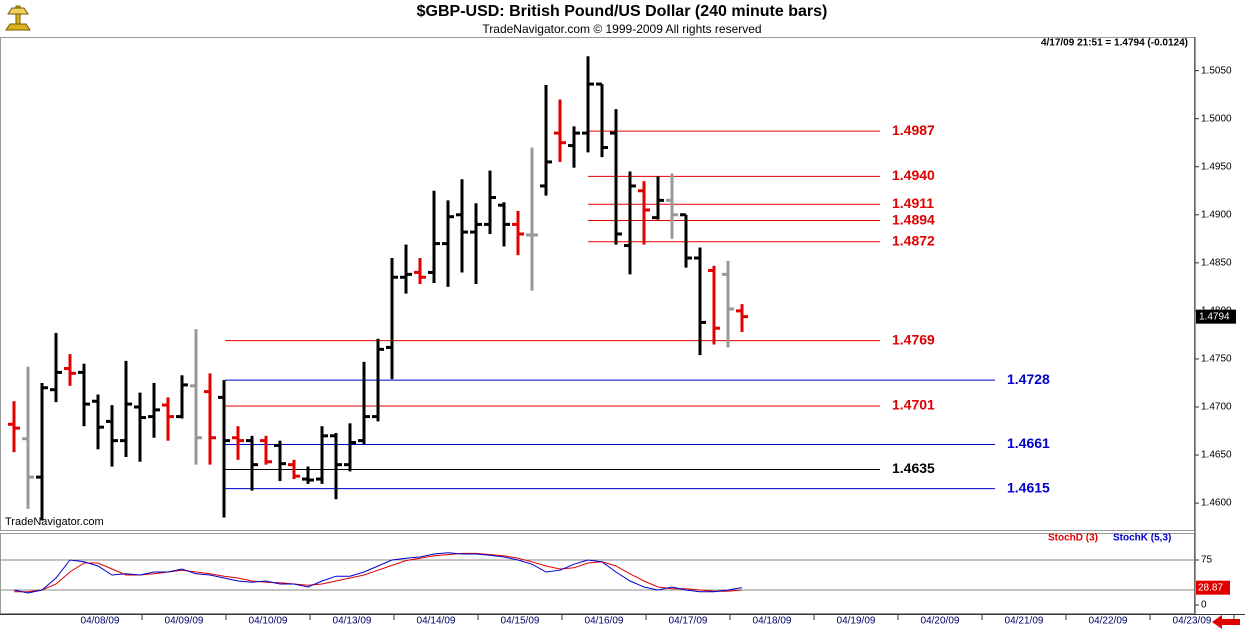 This screenshot has width=1245, height=631. Describe the element at coordinates (1216, 407) in the screenshot. I see `y-tick-label: 1.4700` at that location.